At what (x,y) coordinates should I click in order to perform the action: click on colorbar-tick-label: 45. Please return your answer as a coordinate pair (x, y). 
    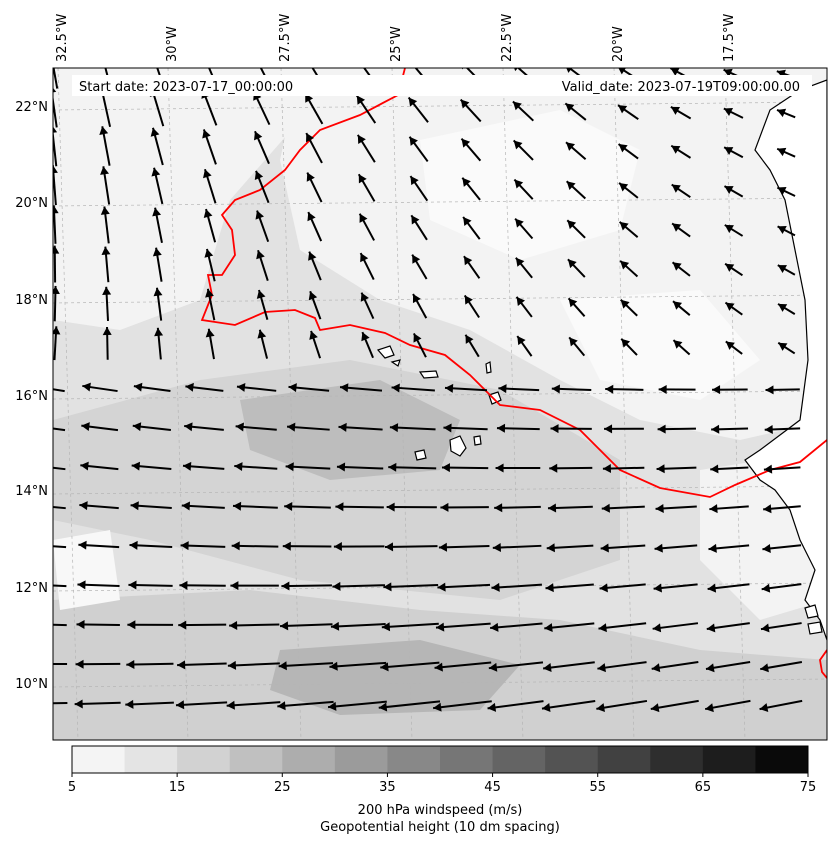
    Looking at the image, I should click on (492, 787).